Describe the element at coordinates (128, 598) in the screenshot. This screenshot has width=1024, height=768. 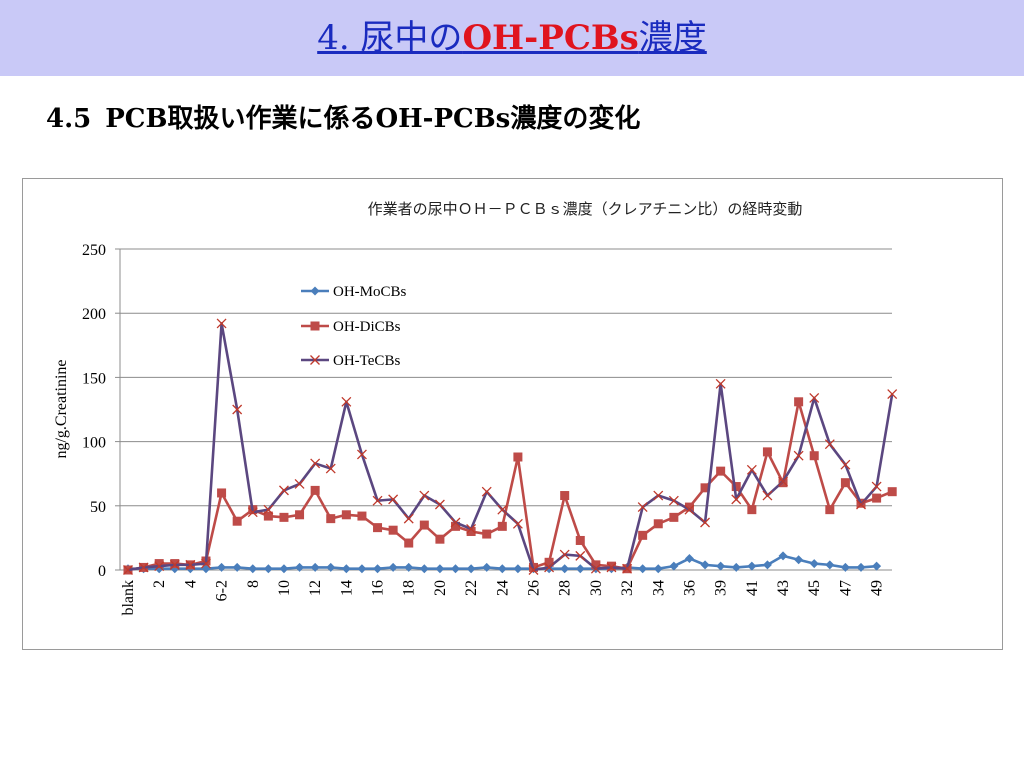
I see `x-tick-label: blank` at that location.